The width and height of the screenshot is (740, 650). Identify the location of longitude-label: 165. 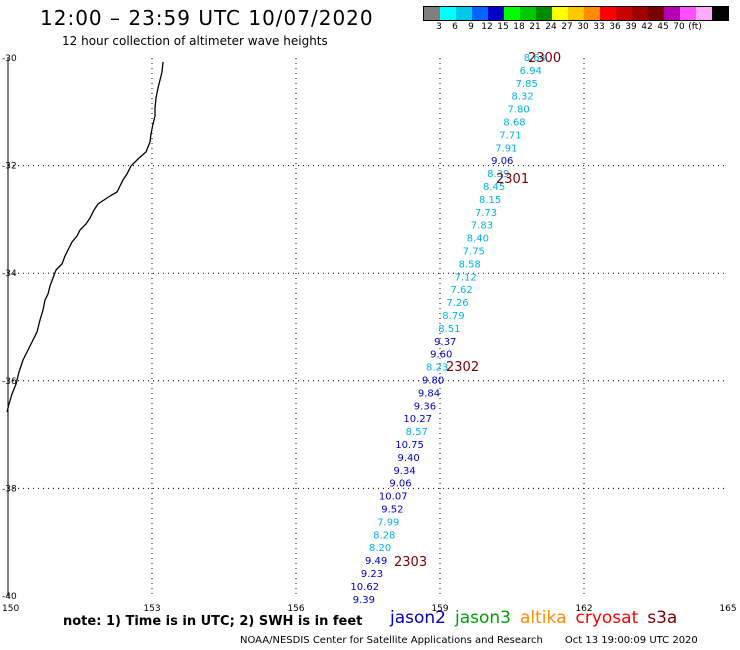
(727, 609).